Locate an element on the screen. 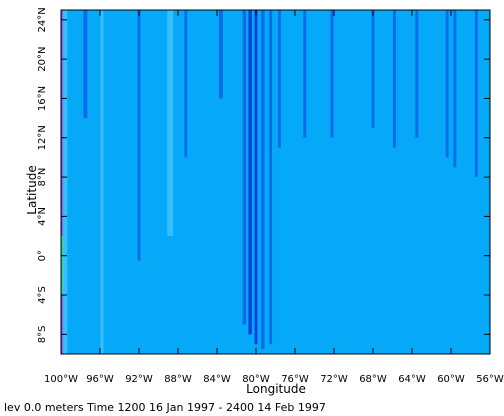 The height and width of the screenshot is (416, 504). x-tick-label-5: 80°W is located at coordinates (256, 379).